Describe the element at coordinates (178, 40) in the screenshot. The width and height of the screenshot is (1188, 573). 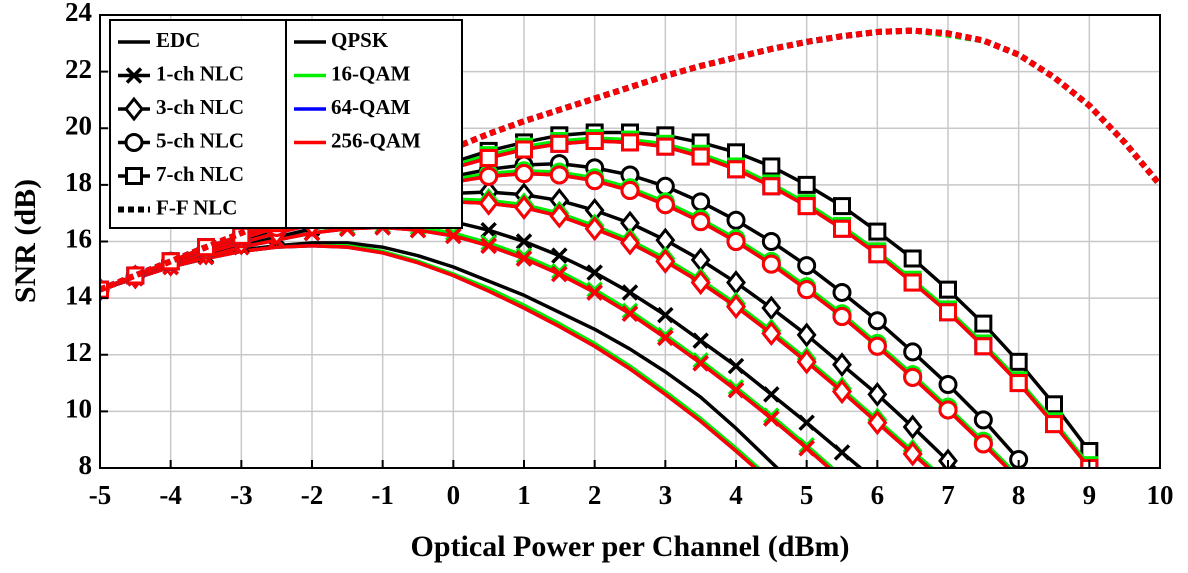
I see `legend-label: EDC` at that location.